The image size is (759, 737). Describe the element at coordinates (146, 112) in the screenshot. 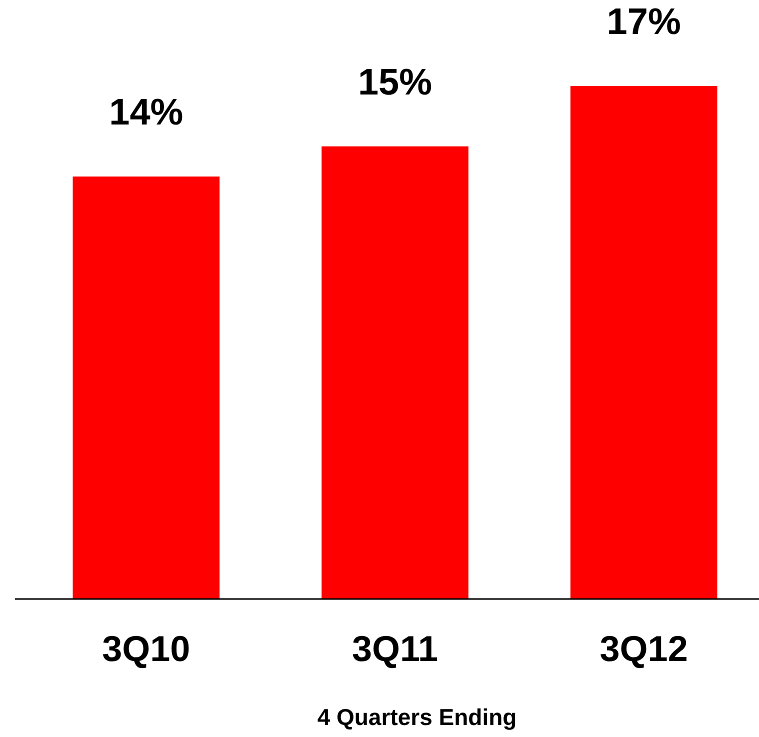

I see `data-label: 14%` at that location.